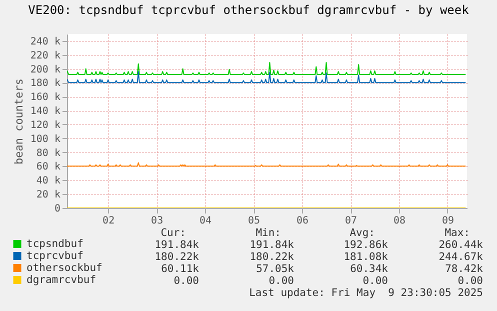  I want to click on text: 244.67k, so click(460, 257).